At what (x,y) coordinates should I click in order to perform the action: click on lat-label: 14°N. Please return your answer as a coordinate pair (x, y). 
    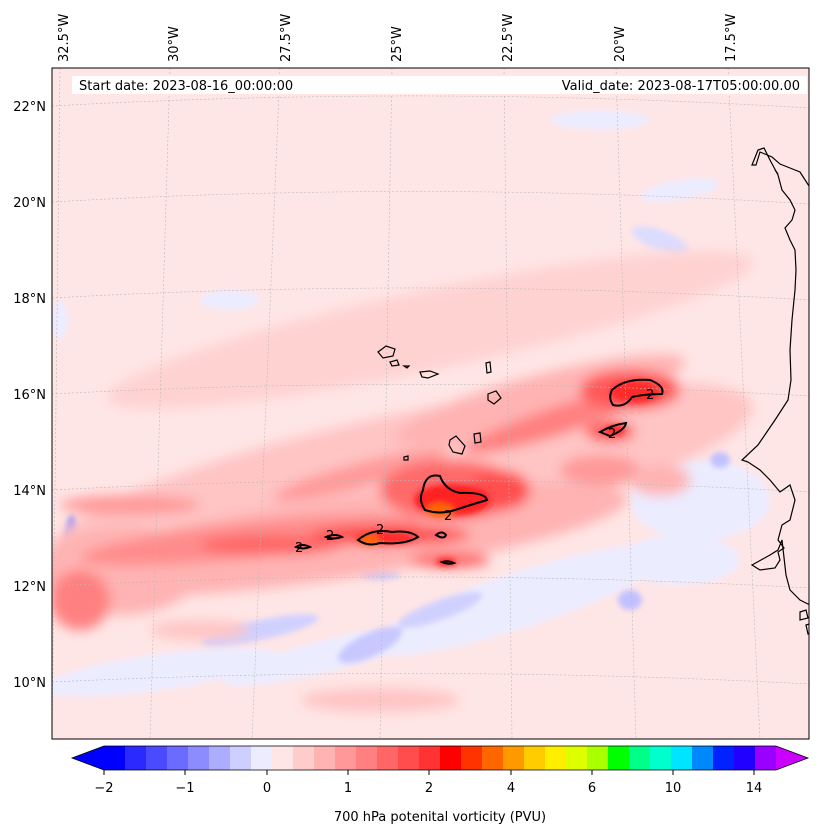
    Looking at the image, I should click on (29, 491).